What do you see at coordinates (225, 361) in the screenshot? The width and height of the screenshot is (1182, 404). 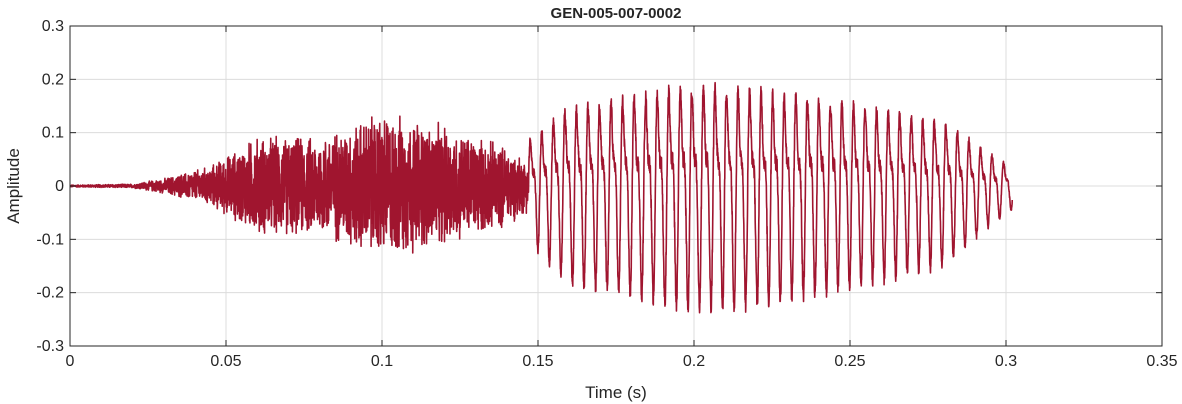 I see `x-tick-label: 0.05` at bounding box center [225, 361].